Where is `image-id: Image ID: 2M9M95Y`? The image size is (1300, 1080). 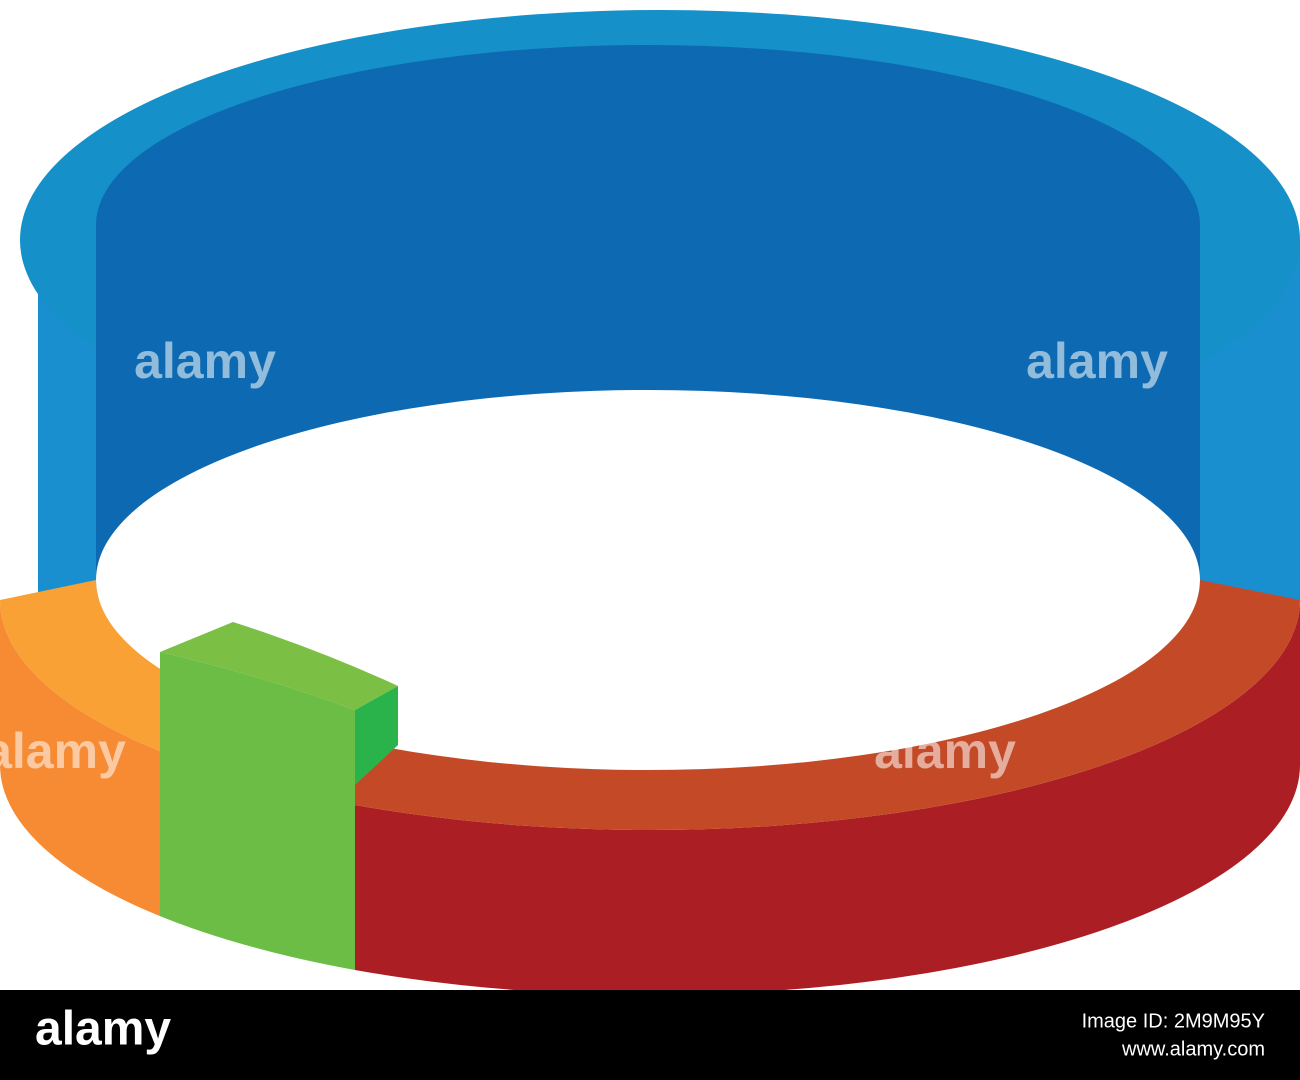 image-id: Image ID: 2M9M95Y is located at coordinates (1173, 1021).